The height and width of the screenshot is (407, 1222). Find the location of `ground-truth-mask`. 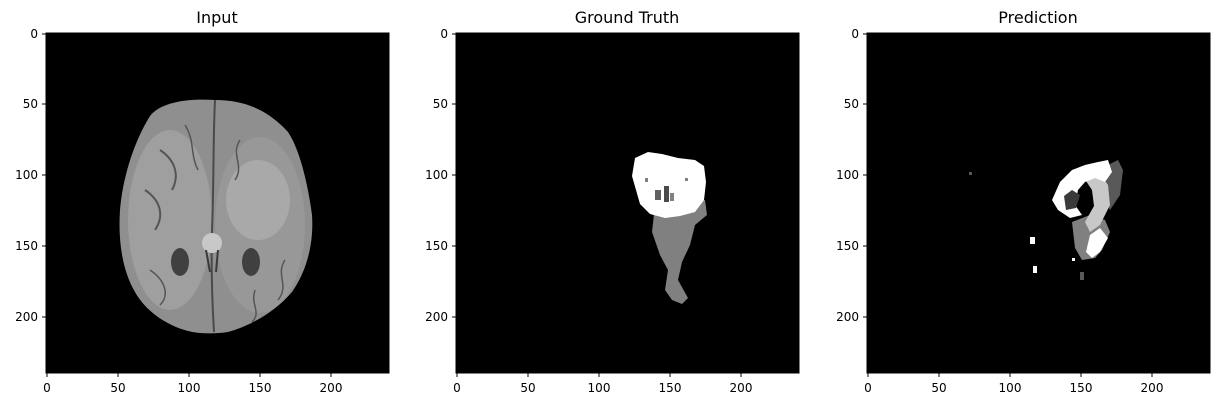

ground-truth-mask is located at coordinates (669, 228).